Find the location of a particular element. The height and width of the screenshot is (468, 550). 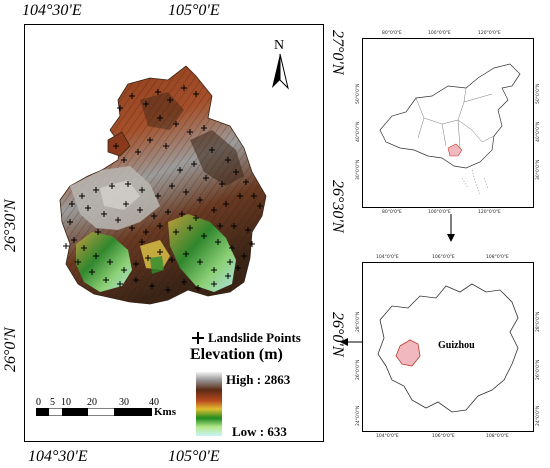

main-right-lat-label-3: 26°0'N is located at coordinates (337, 334).